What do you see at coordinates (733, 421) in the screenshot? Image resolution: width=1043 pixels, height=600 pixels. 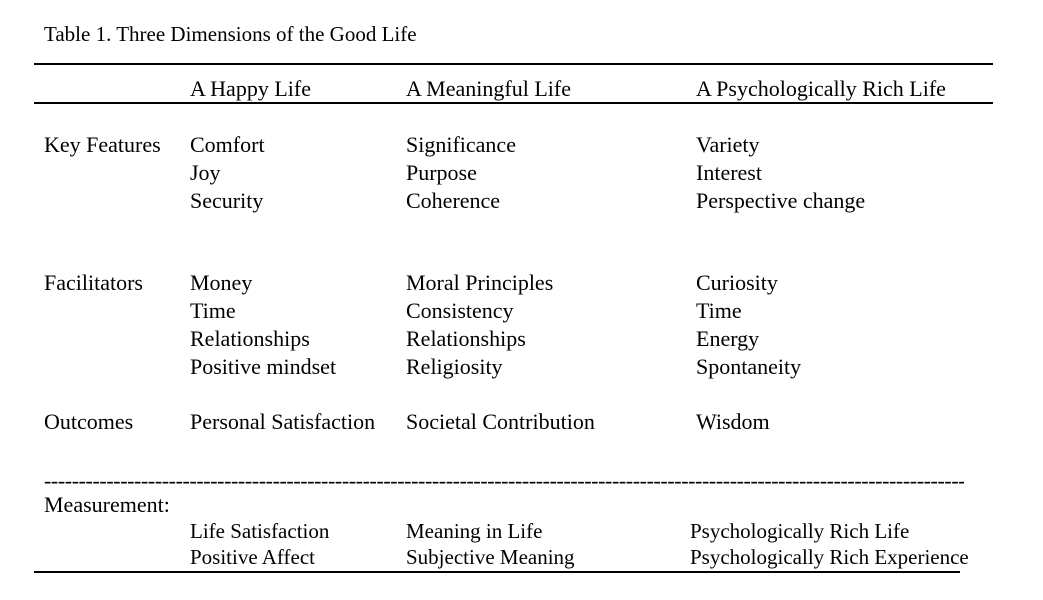 I see `cell-outcomes-rich: Wisdom` at bounding box center [733, 421].